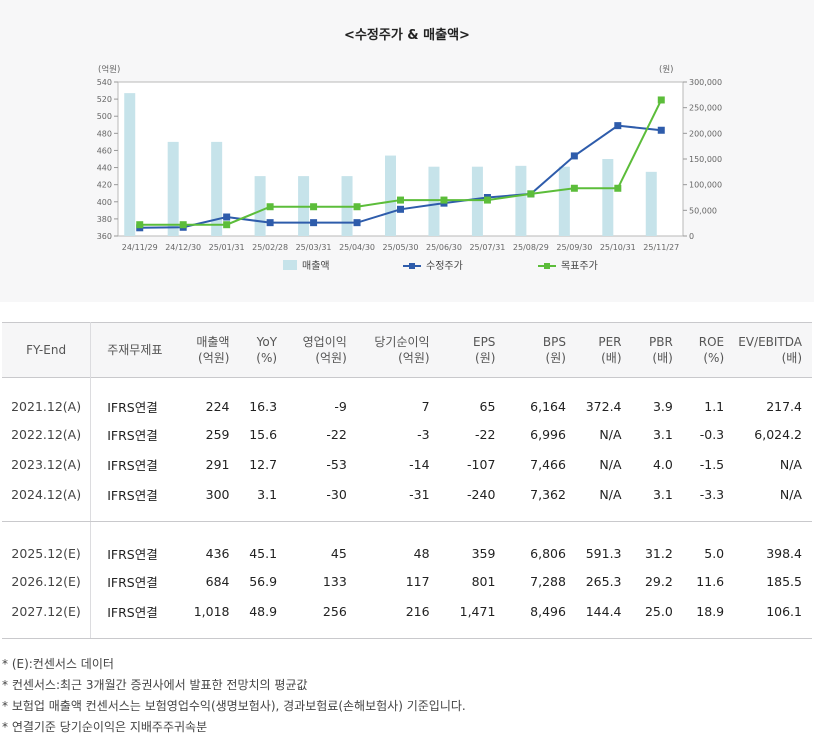  What do you see at coordinates (263, 407) in the screenshot?
I see `value-cell: 16.3` at bounding box center [263, 407].